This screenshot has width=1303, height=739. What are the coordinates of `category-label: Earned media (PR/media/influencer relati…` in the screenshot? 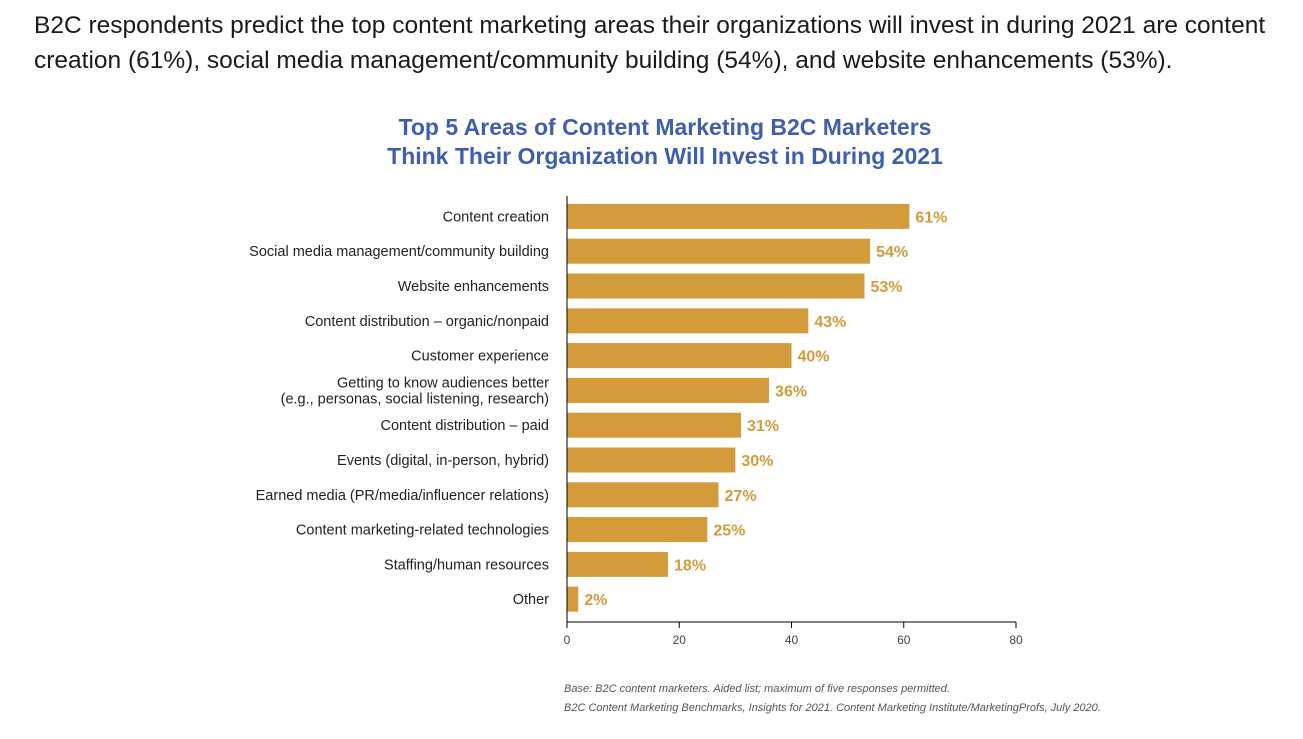 It's located at (402, 496).